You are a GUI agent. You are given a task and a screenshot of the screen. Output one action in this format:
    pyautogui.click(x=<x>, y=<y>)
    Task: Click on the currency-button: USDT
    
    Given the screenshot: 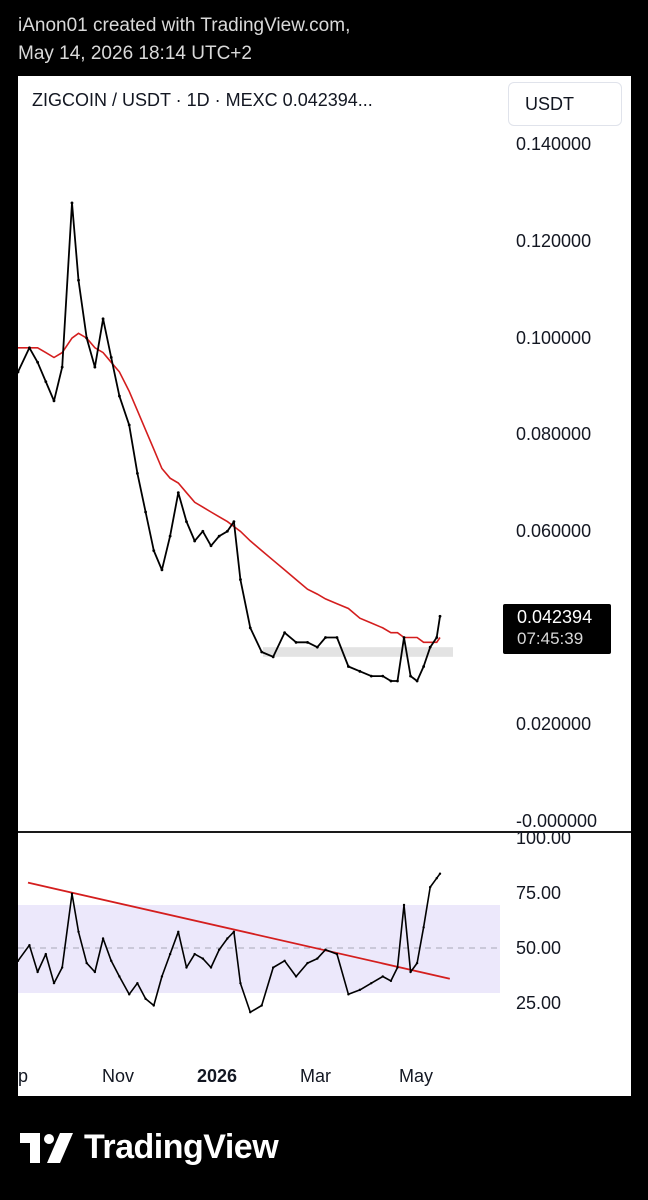 What is the action you would take?
    pyautogui.click(x=565, y=104)
    